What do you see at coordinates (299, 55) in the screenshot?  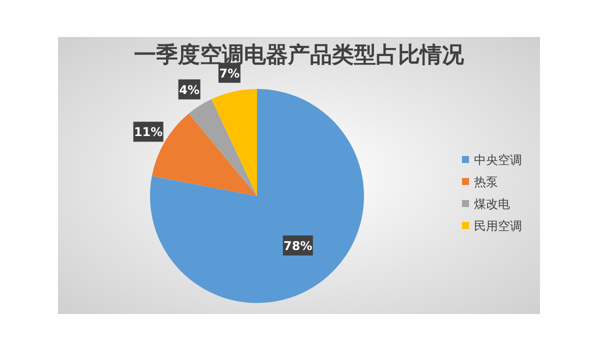 I see `chart-title: 一季度空调电器产品类型占比情况` at bounding box center [299, 55].